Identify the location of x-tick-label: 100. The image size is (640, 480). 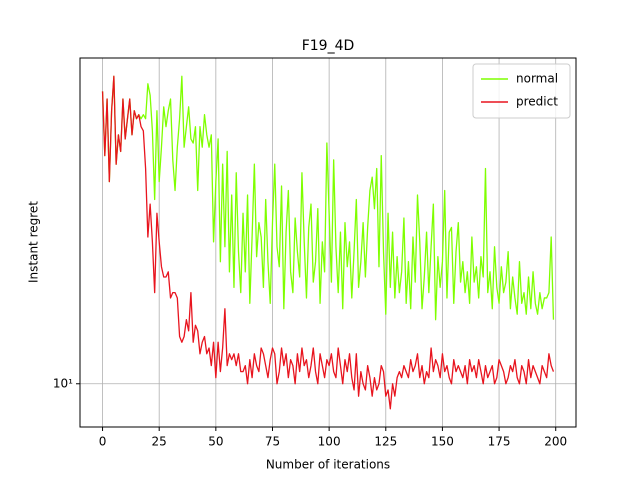
(329, 442).